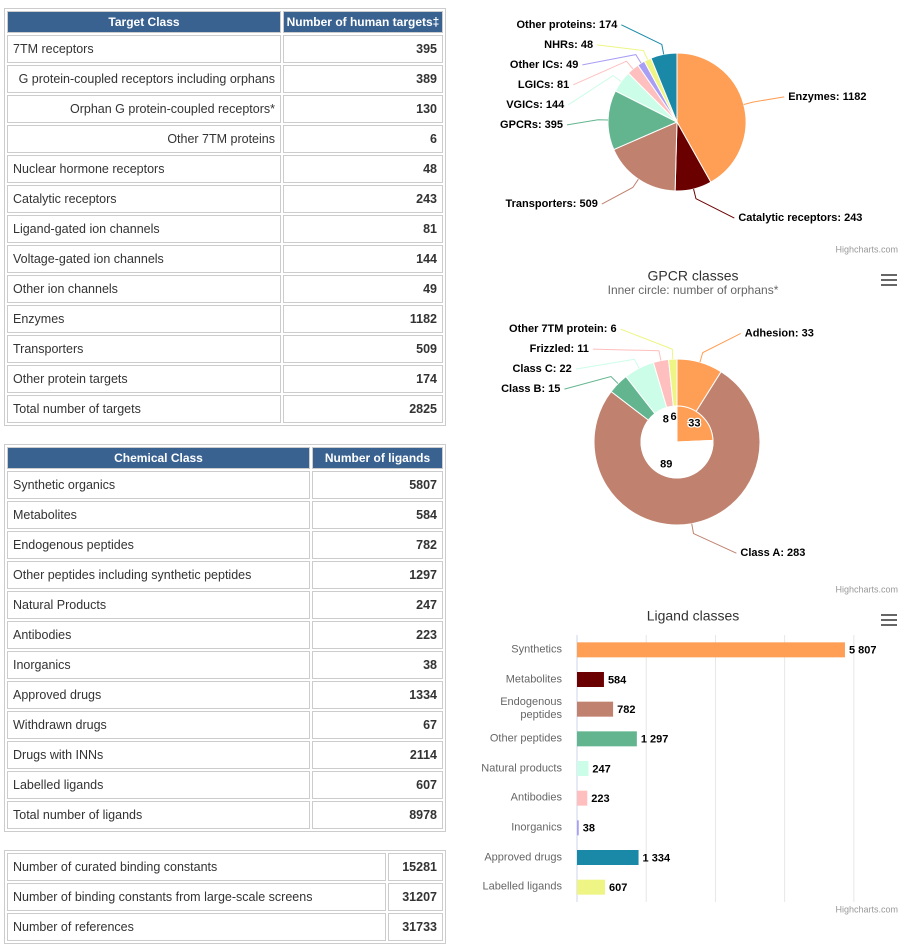  I want to click on row-label: Endogenous peptides, so click(158, 545).